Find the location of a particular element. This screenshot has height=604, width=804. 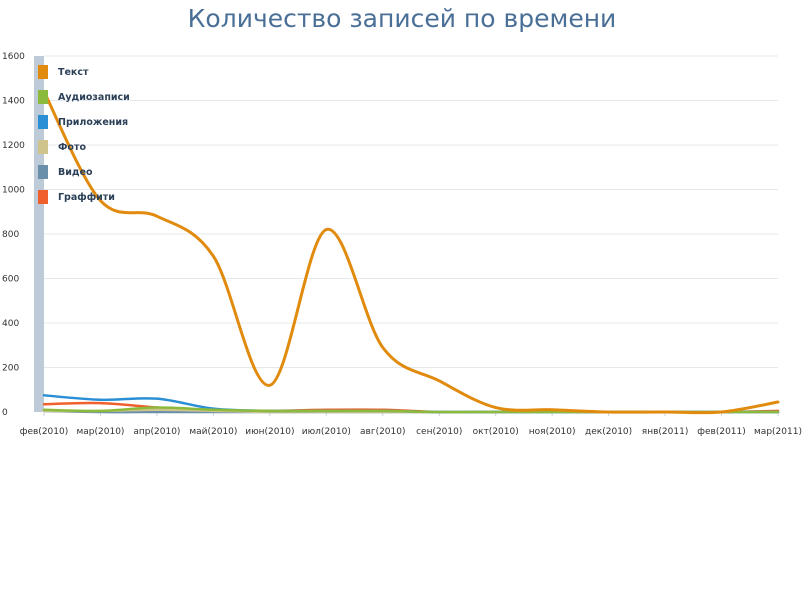

y-tick-label: 1400 is located at coordinates (13, 102).